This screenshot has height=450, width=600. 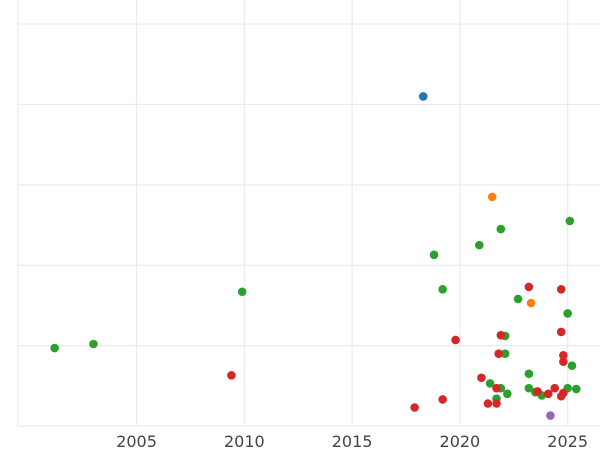 I want to click on x-axis-ticks: 2005 2010 2015 2020 2025, so click(x=352, y=441).